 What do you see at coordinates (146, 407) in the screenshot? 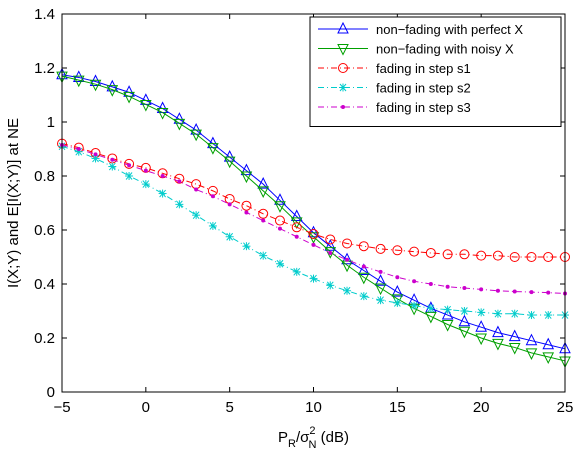
I see `x-tick-label: 0` at bounding box center [146, 407].